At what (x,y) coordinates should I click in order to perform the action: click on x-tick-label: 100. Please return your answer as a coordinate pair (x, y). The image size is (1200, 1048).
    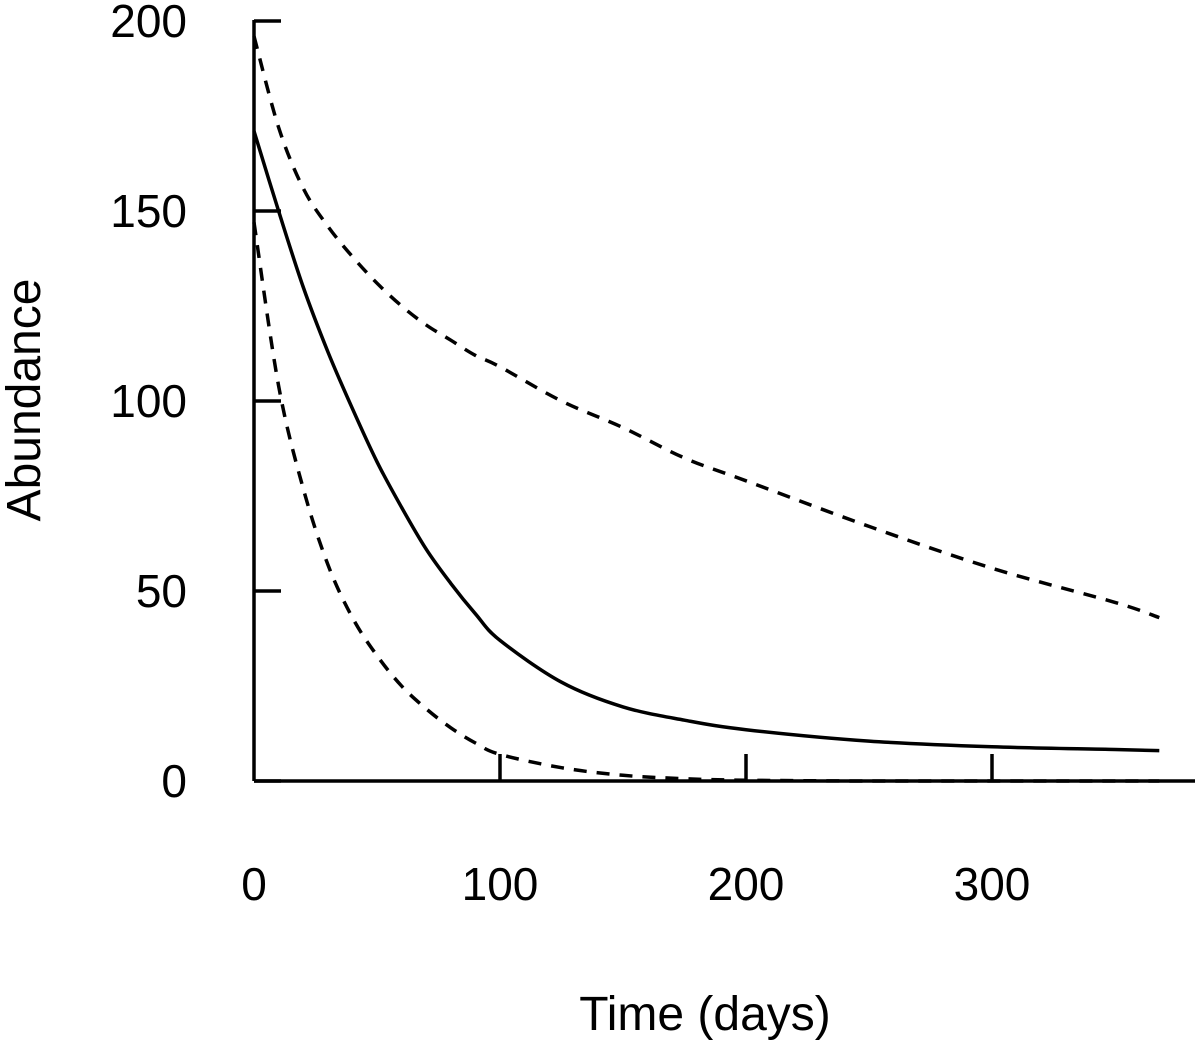
    Looking at the image, I should click on (500, 884).